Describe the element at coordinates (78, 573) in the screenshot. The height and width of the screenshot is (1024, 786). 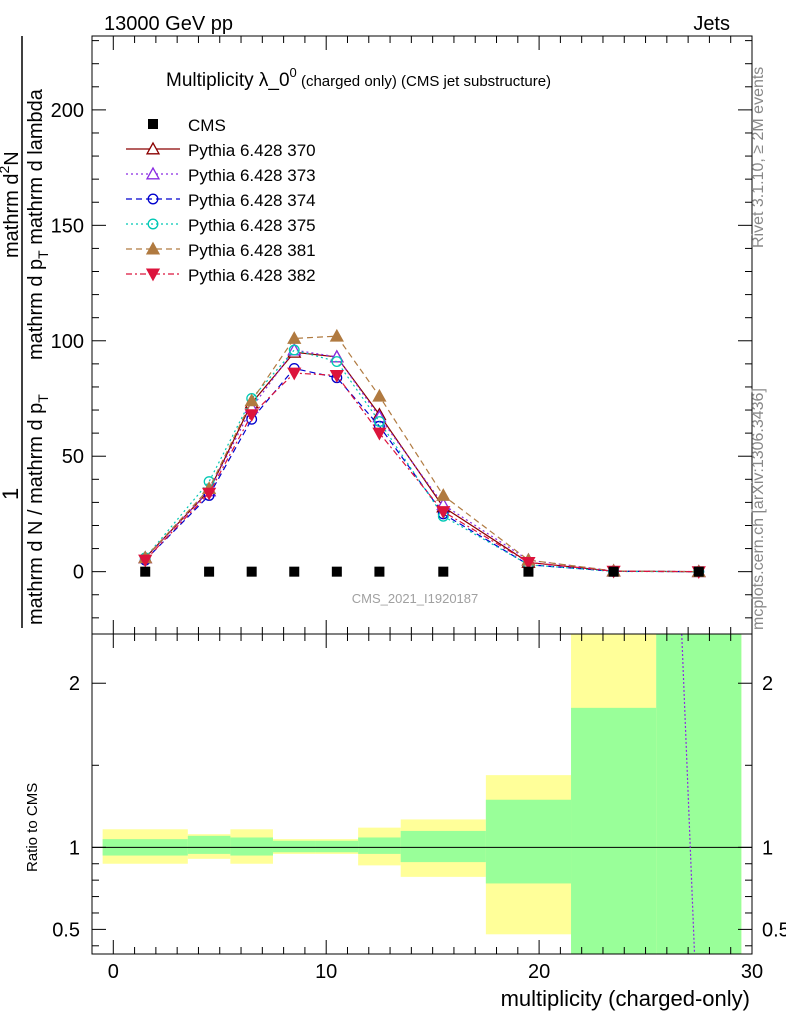
I see `y-tick-label: 0` at that location.